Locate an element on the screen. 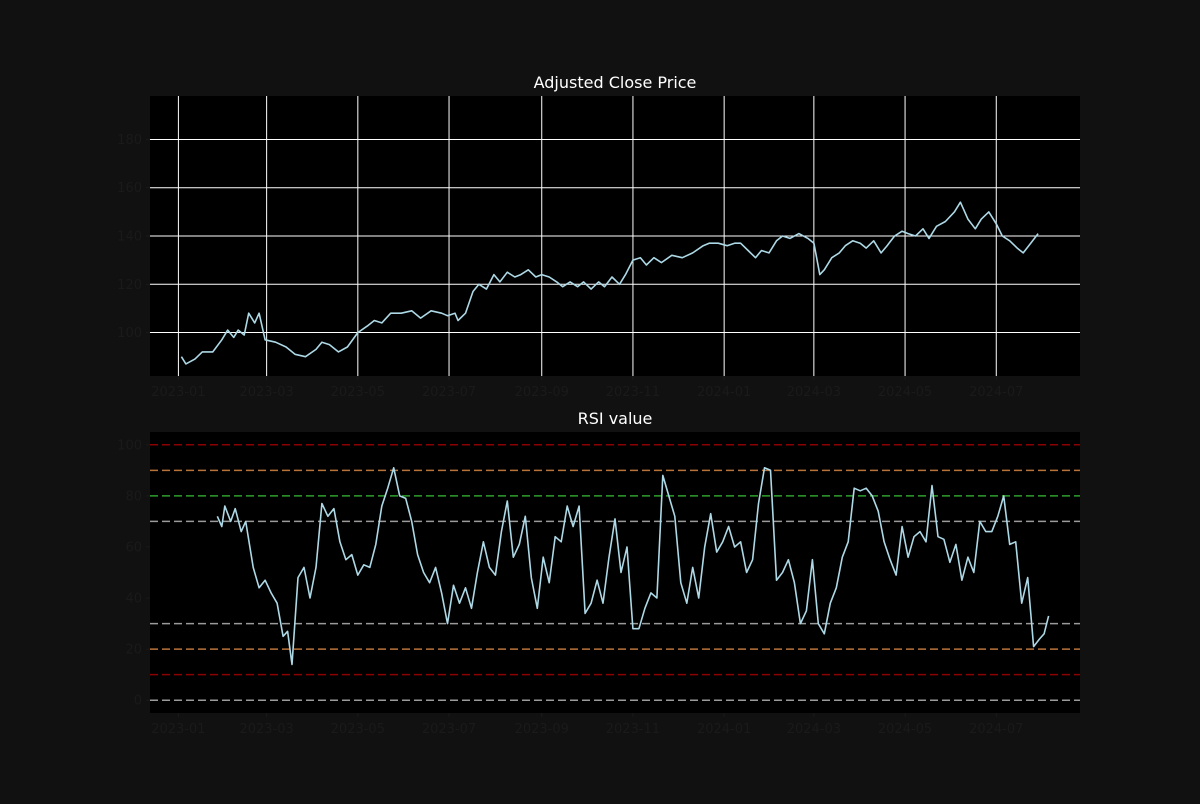 The width and height of the screenshot is (1200, 804). y-tick-label: 0 is located at coordinates (138, 701).